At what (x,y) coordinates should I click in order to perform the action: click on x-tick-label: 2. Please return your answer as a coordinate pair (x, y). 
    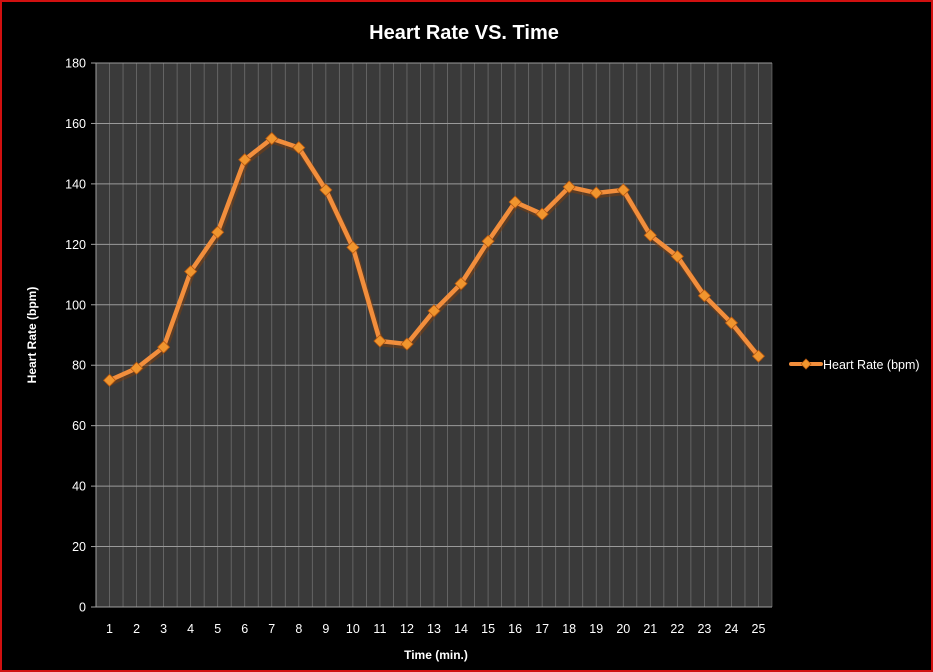
    Looking at the image, I should click on (136, 629).